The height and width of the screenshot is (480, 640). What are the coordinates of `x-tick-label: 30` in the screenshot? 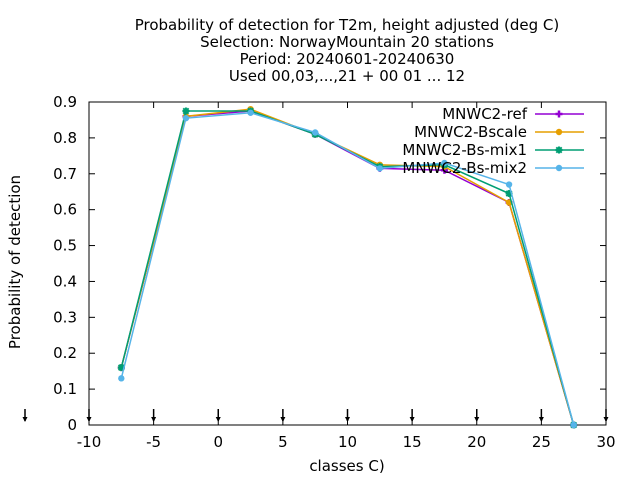 It's located at (605, 442).